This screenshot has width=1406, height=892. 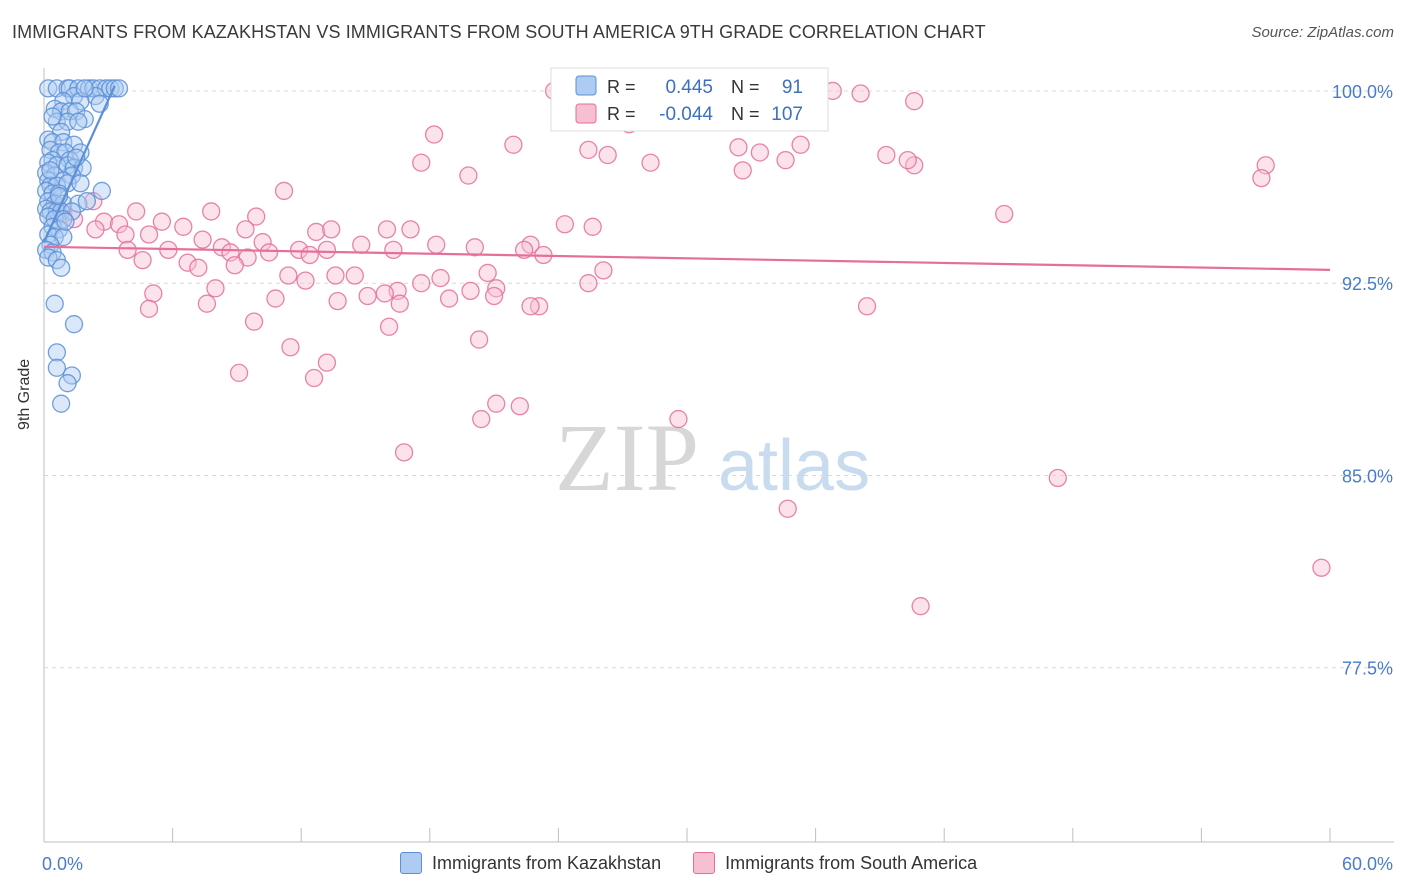 What do you see at coordinates (792, 87) in the screenshot?
I see `legend-blue-n-value: 91` at bounding box center [792, 87].